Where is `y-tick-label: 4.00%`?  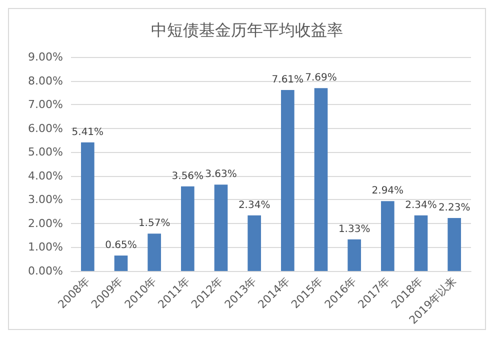
y-tick-label: 4.00% is located at coordinates (45, 175).